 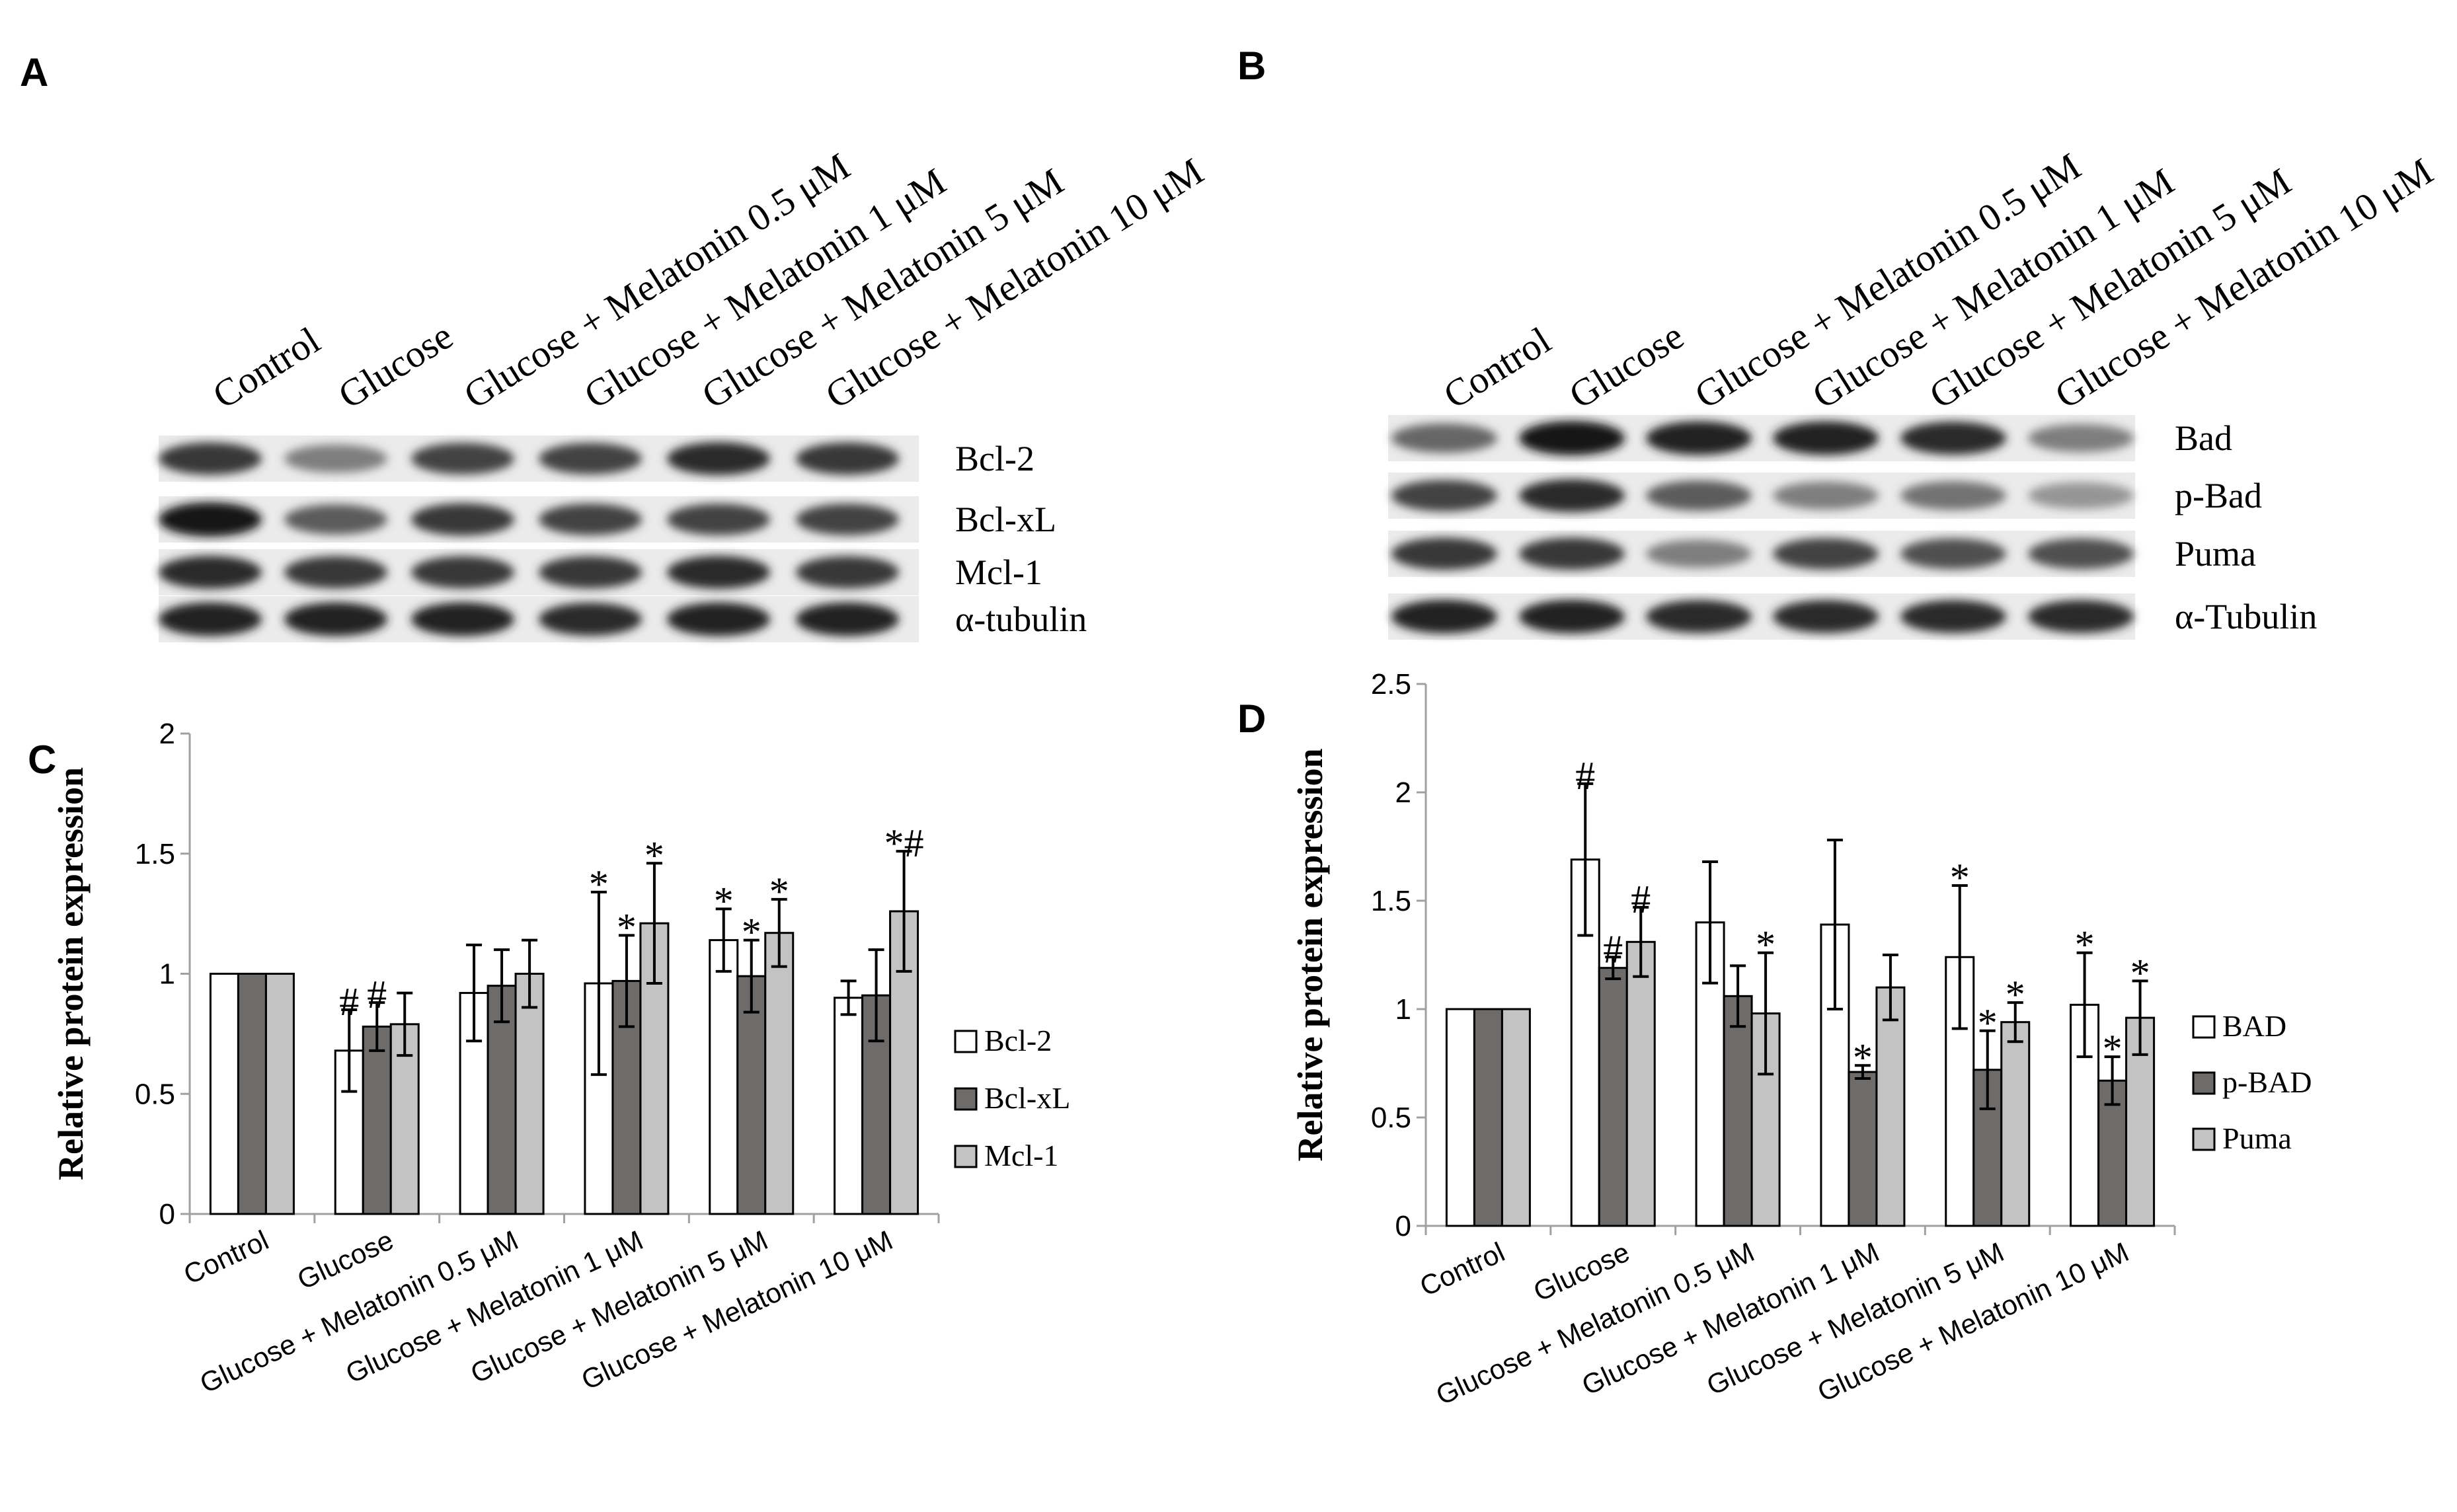 What do you see at coordinates (34, 72) in the screenshot?
I see `panel-letter-a: A` at bounding box center [34, 72].